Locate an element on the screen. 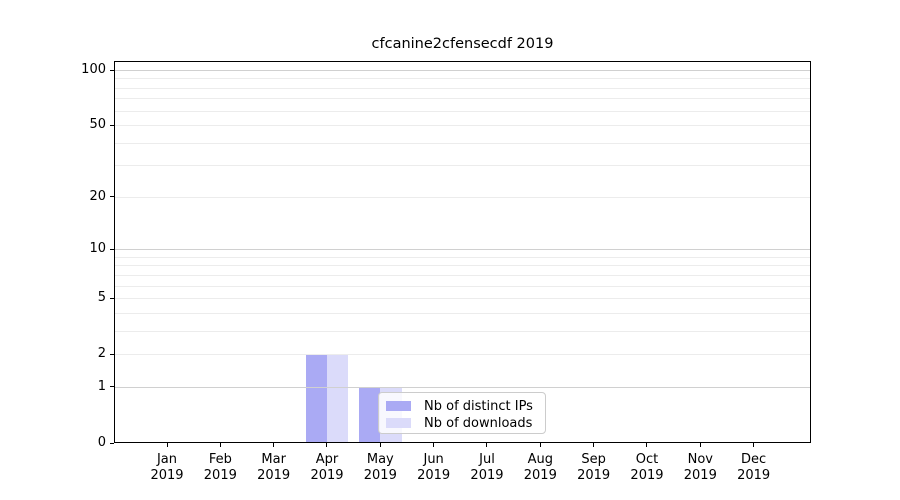 Image resolution: width=900 pixels, height=500 pixels. legend-row: Nb of downloads is located at coordinates (462, 423).